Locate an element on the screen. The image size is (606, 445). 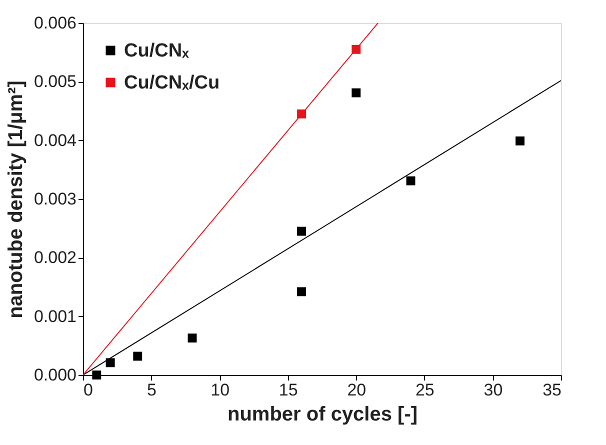
x-tick-label: 20 is located at coordinates (356, 390).